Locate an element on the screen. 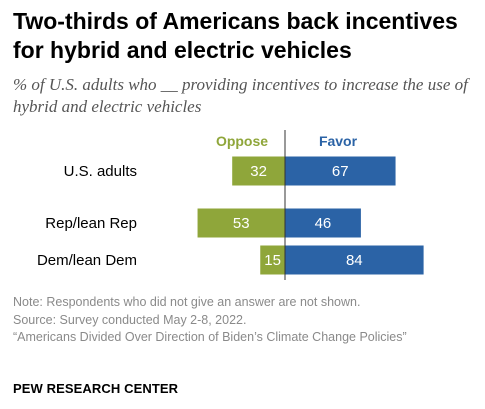 Image resolution: width=485 pixels, height=409 pixels. value-label-favor-u-s-adults: 67 is located at coordinates (340, 171).